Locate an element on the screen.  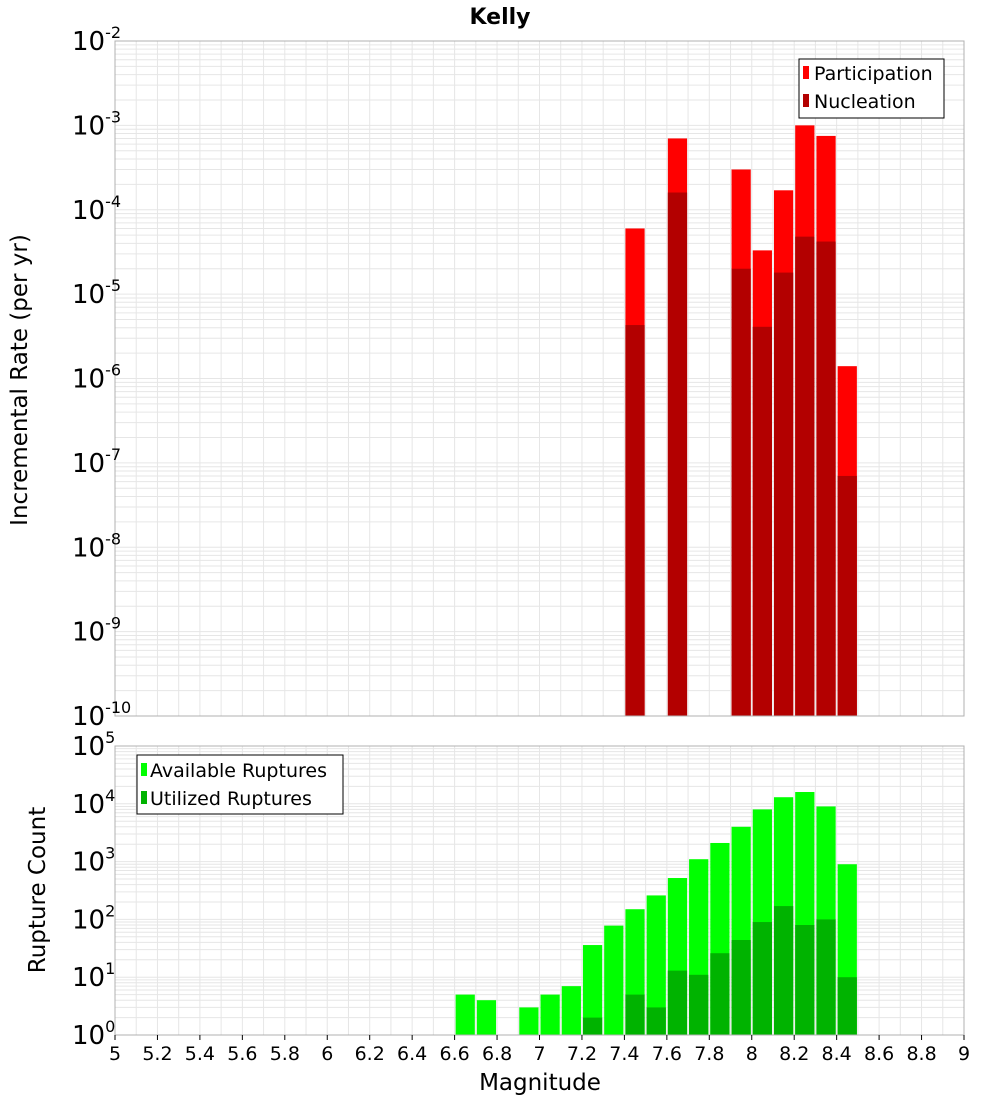
y-tick-label: 10⁻¹⁰ is located at coordinates (101, 715).